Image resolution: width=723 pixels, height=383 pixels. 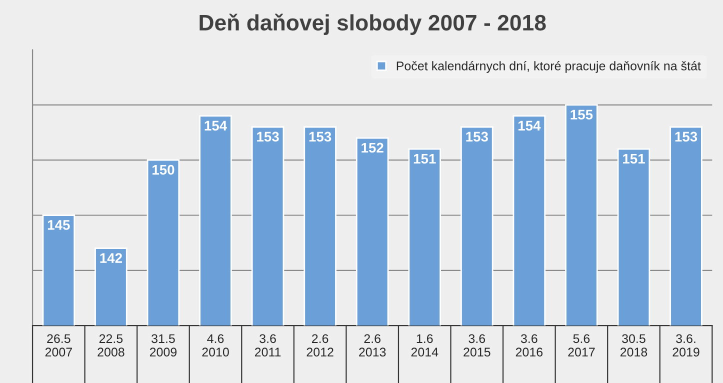 What do you see at coordinates (373, 147) in the screenshot?
I see `data-label: 152` at bounding box center [373, 147].